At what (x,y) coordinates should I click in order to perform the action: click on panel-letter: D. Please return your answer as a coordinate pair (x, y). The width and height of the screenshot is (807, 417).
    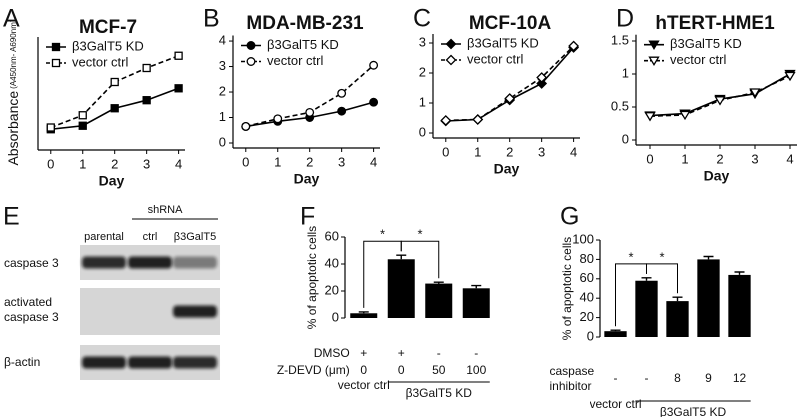
    Looking at the image, I should click on (625, 19).